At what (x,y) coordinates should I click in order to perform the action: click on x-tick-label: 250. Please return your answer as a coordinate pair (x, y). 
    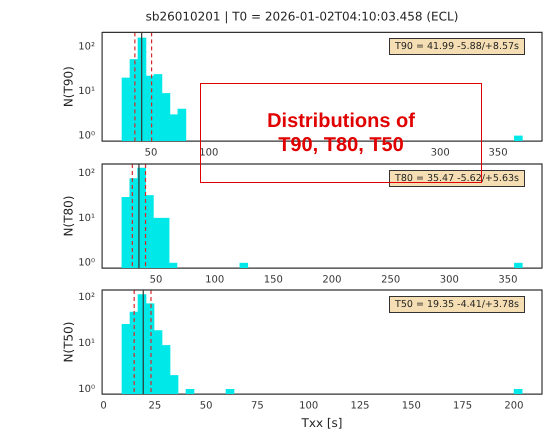
    Looking at the image, I should click on (390, 280).